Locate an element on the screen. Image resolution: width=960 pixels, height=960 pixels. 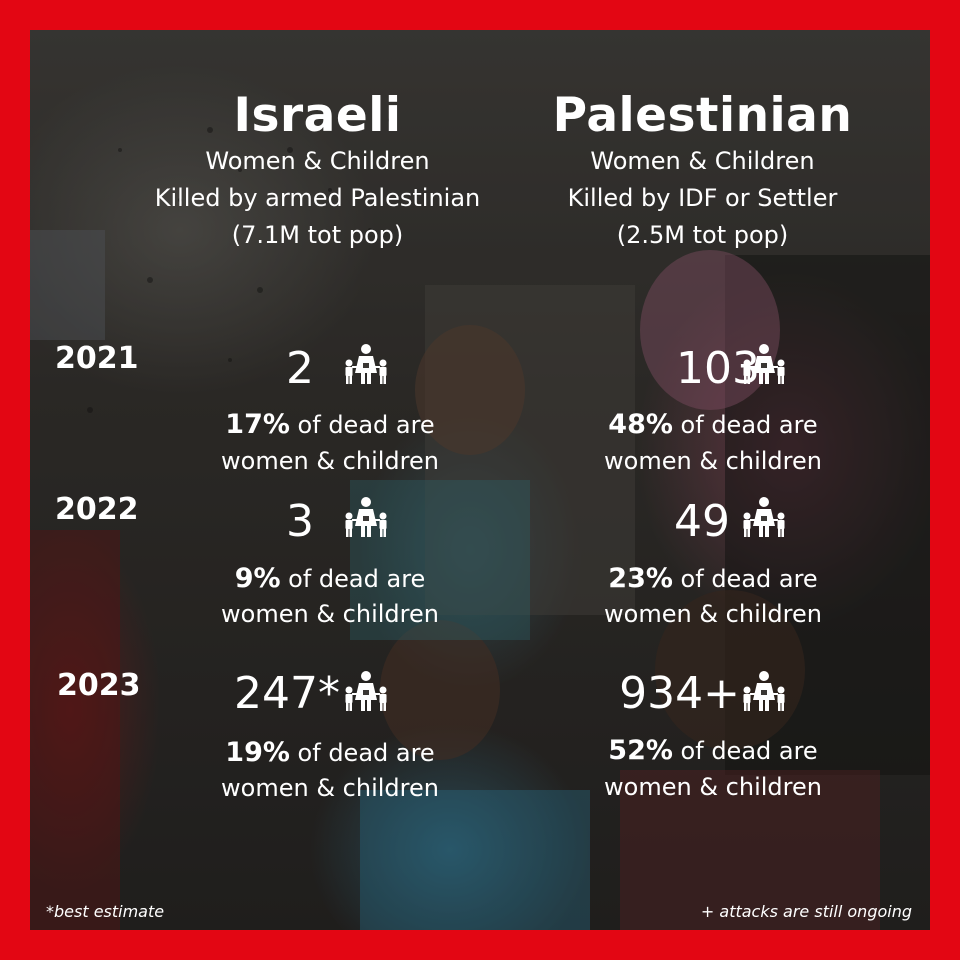
palestinian-count: 49 is located at coordinates (702, 521).